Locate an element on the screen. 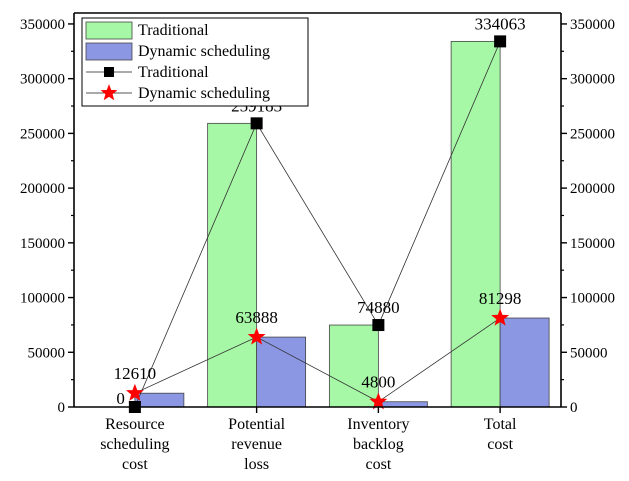 This screenshot has width=629, height=481. y-tick-label-left: 100000 is located at coordinates (42, 299).